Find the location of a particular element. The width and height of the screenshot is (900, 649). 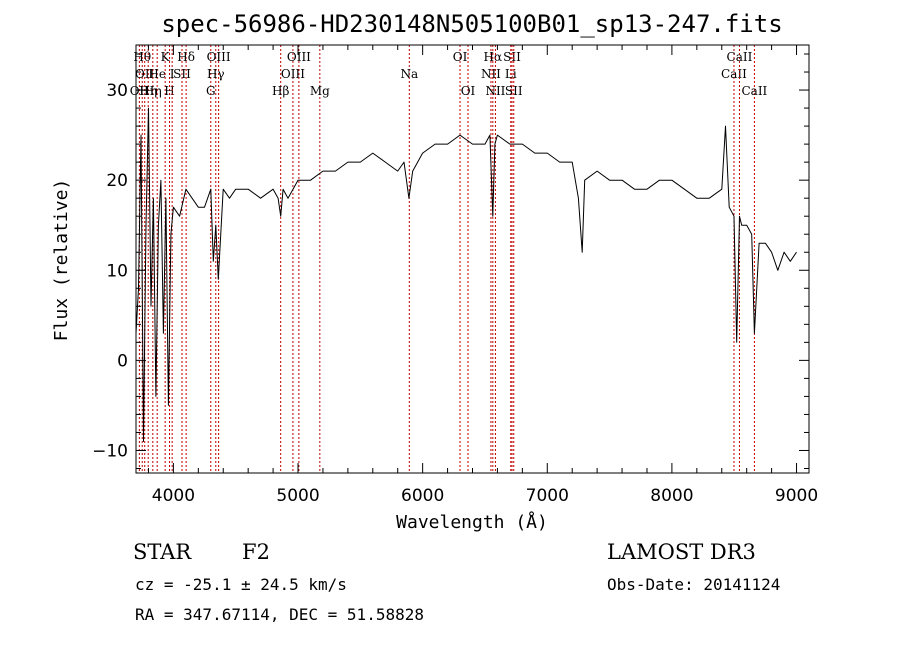

line-label: K is located at coordinates (166, 57).